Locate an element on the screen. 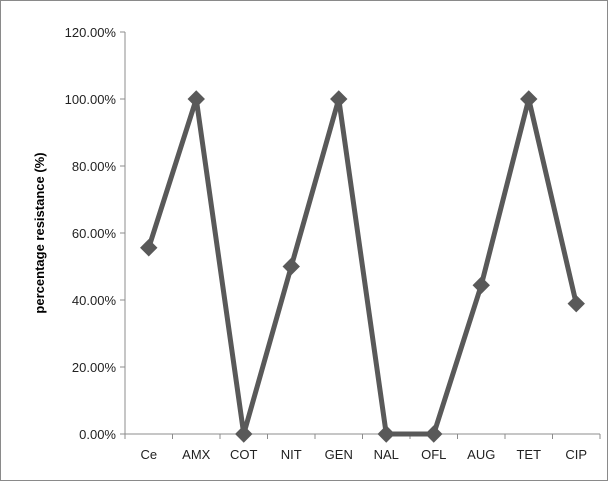 Image resolution: width=608 pixels, height=481 pixels. x-tick-label: AMX is located at coordinates (196, 454).